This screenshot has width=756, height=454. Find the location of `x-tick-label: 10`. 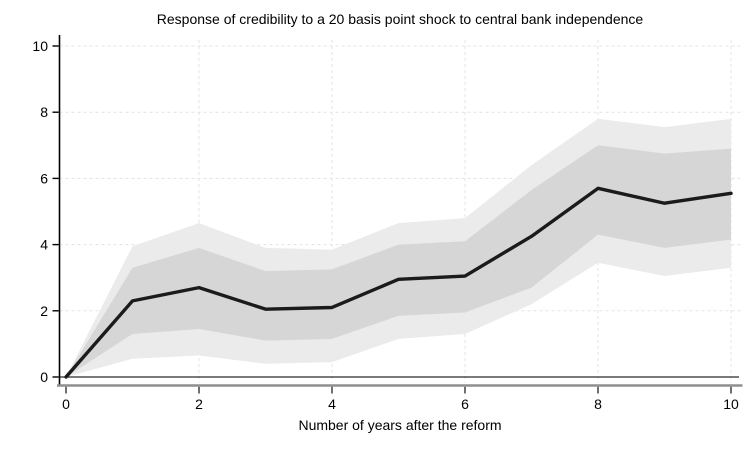

x-tick-label: 10 is located at coordinates (731, 404).